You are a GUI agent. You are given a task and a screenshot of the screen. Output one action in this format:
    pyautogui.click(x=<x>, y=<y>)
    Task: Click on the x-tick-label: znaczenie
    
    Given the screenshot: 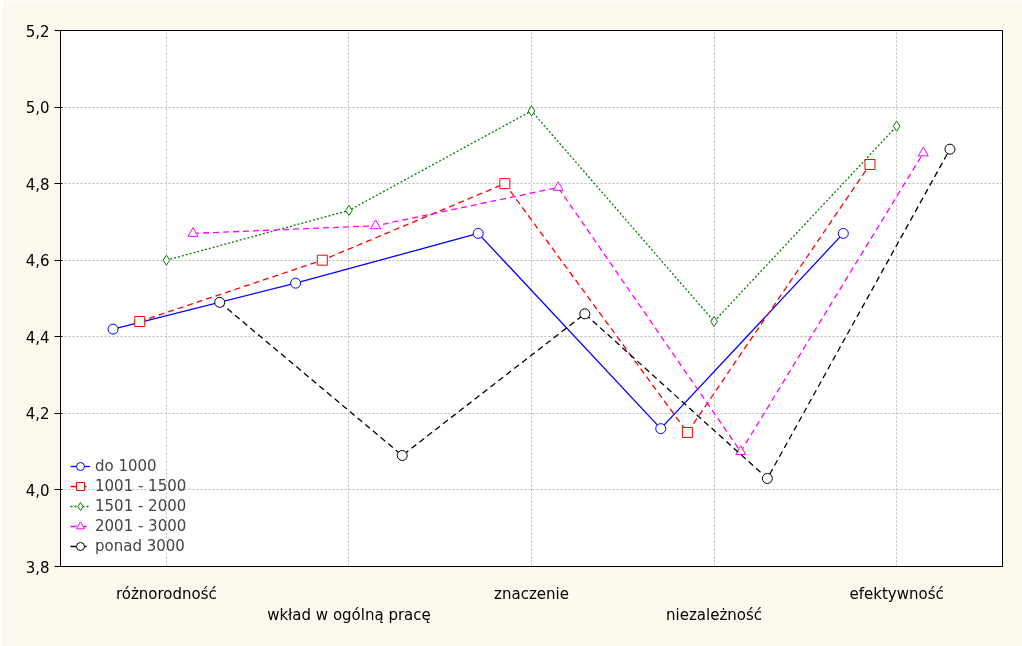 What is the action you would take?
    pyautogui.click(x=531, y=593)
    